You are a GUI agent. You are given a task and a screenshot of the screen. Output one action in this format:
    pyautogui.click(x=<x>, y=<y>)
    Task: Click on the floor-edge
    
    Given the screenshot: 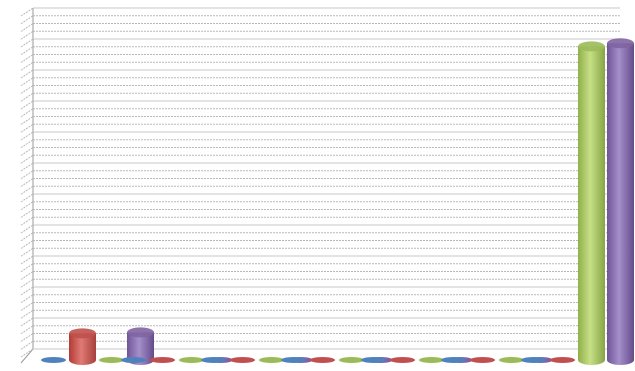 What is the action you would take?
    pyautogui.click(x=27, y=356)
    